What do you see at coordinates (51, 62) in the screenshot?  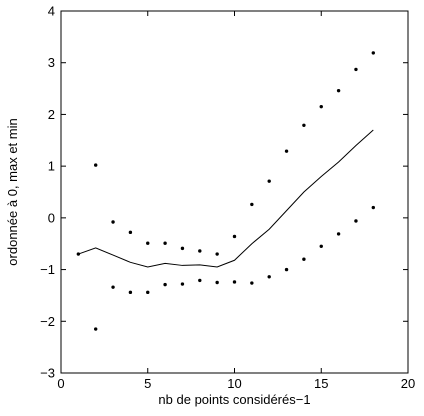 I see `y-tick-label: 3` at bounding box center [51, 62].